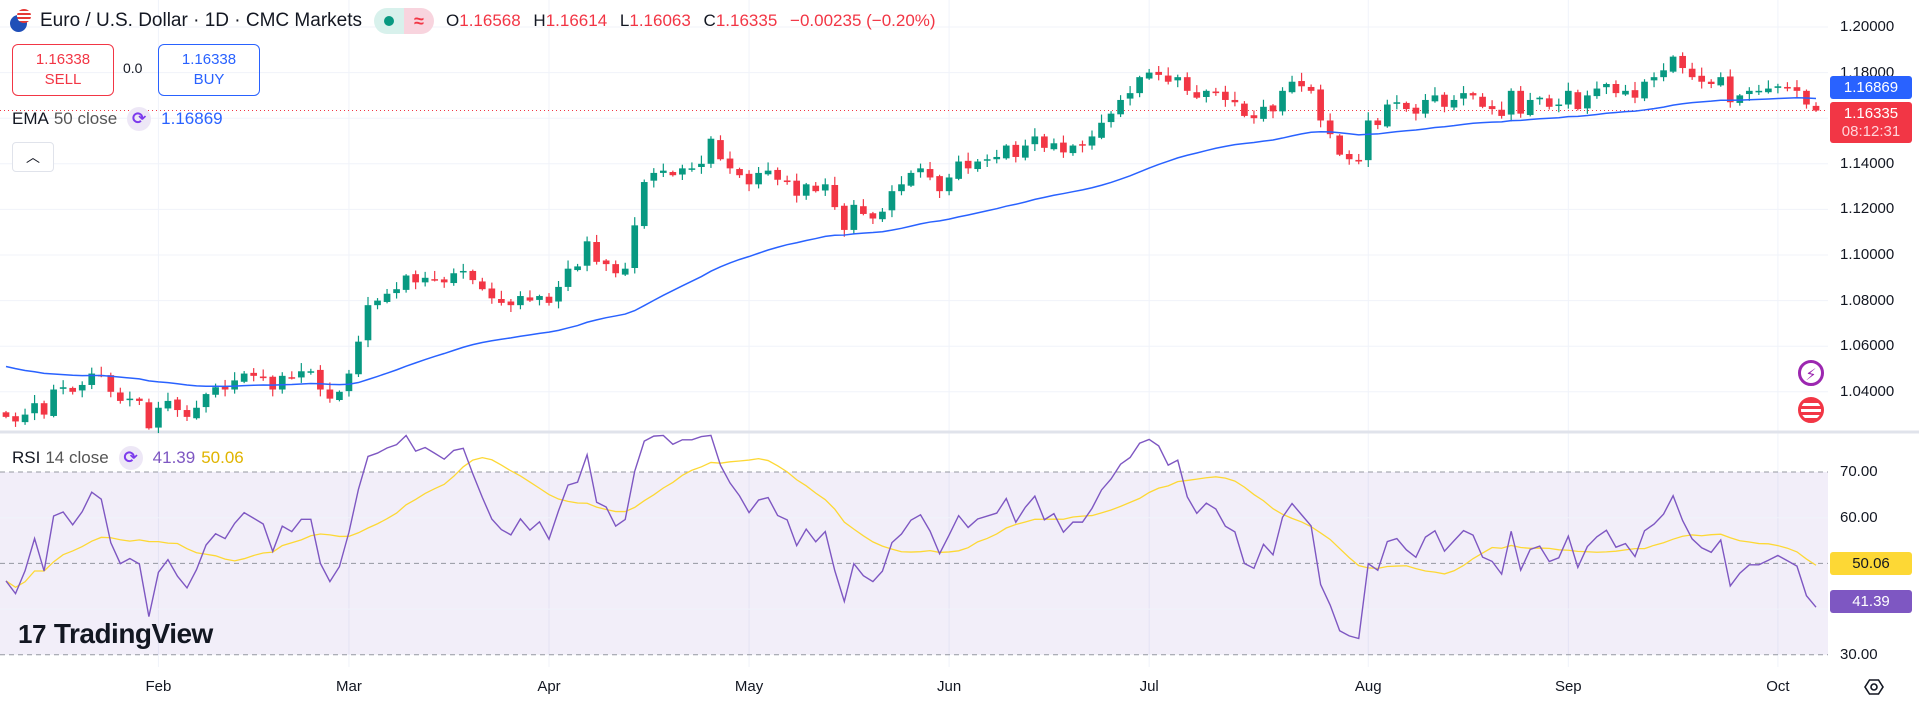  What do you see at coordinates (1871, 563) in the screenshot?
I see `rsi-ma-tag: 50.06` at bounding box center [1871, 563].